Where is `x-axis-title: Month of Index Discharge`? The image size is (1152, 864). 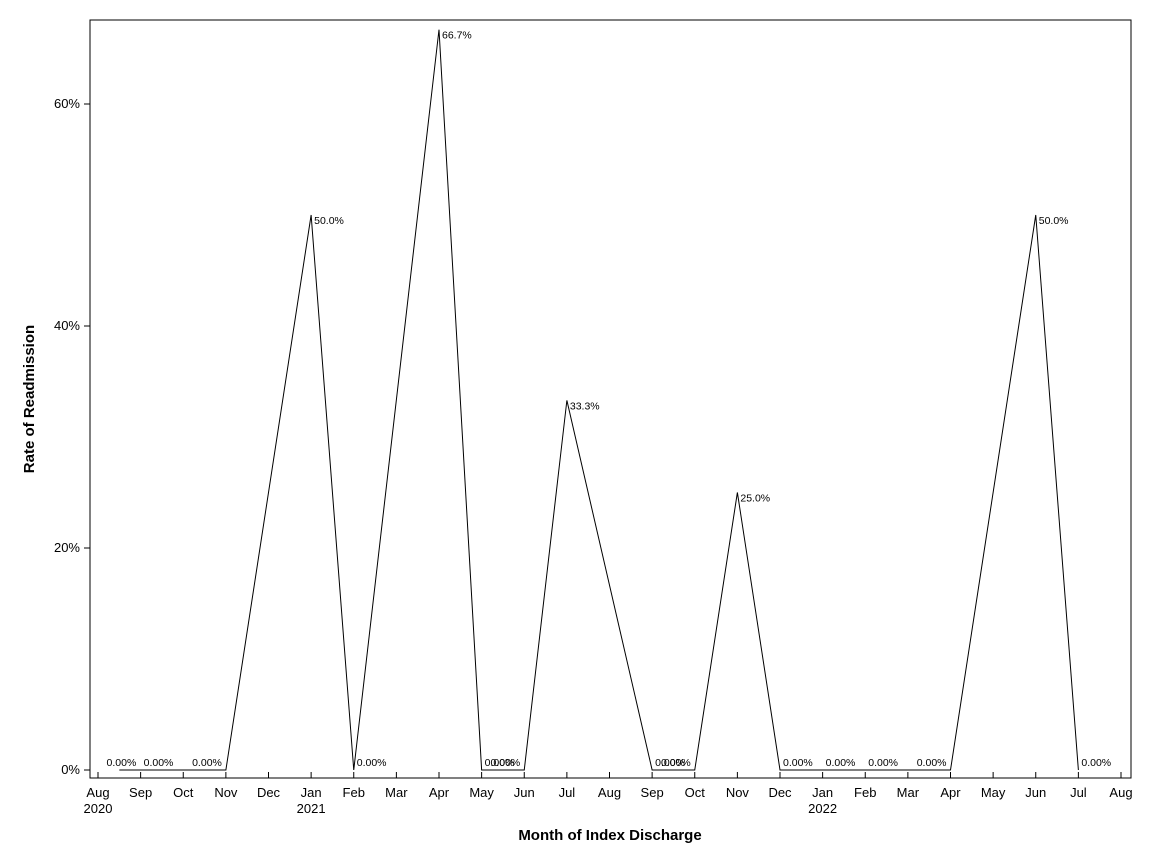 x-axis-title: Month of Index Discharge is located at coordinates (609, 835).